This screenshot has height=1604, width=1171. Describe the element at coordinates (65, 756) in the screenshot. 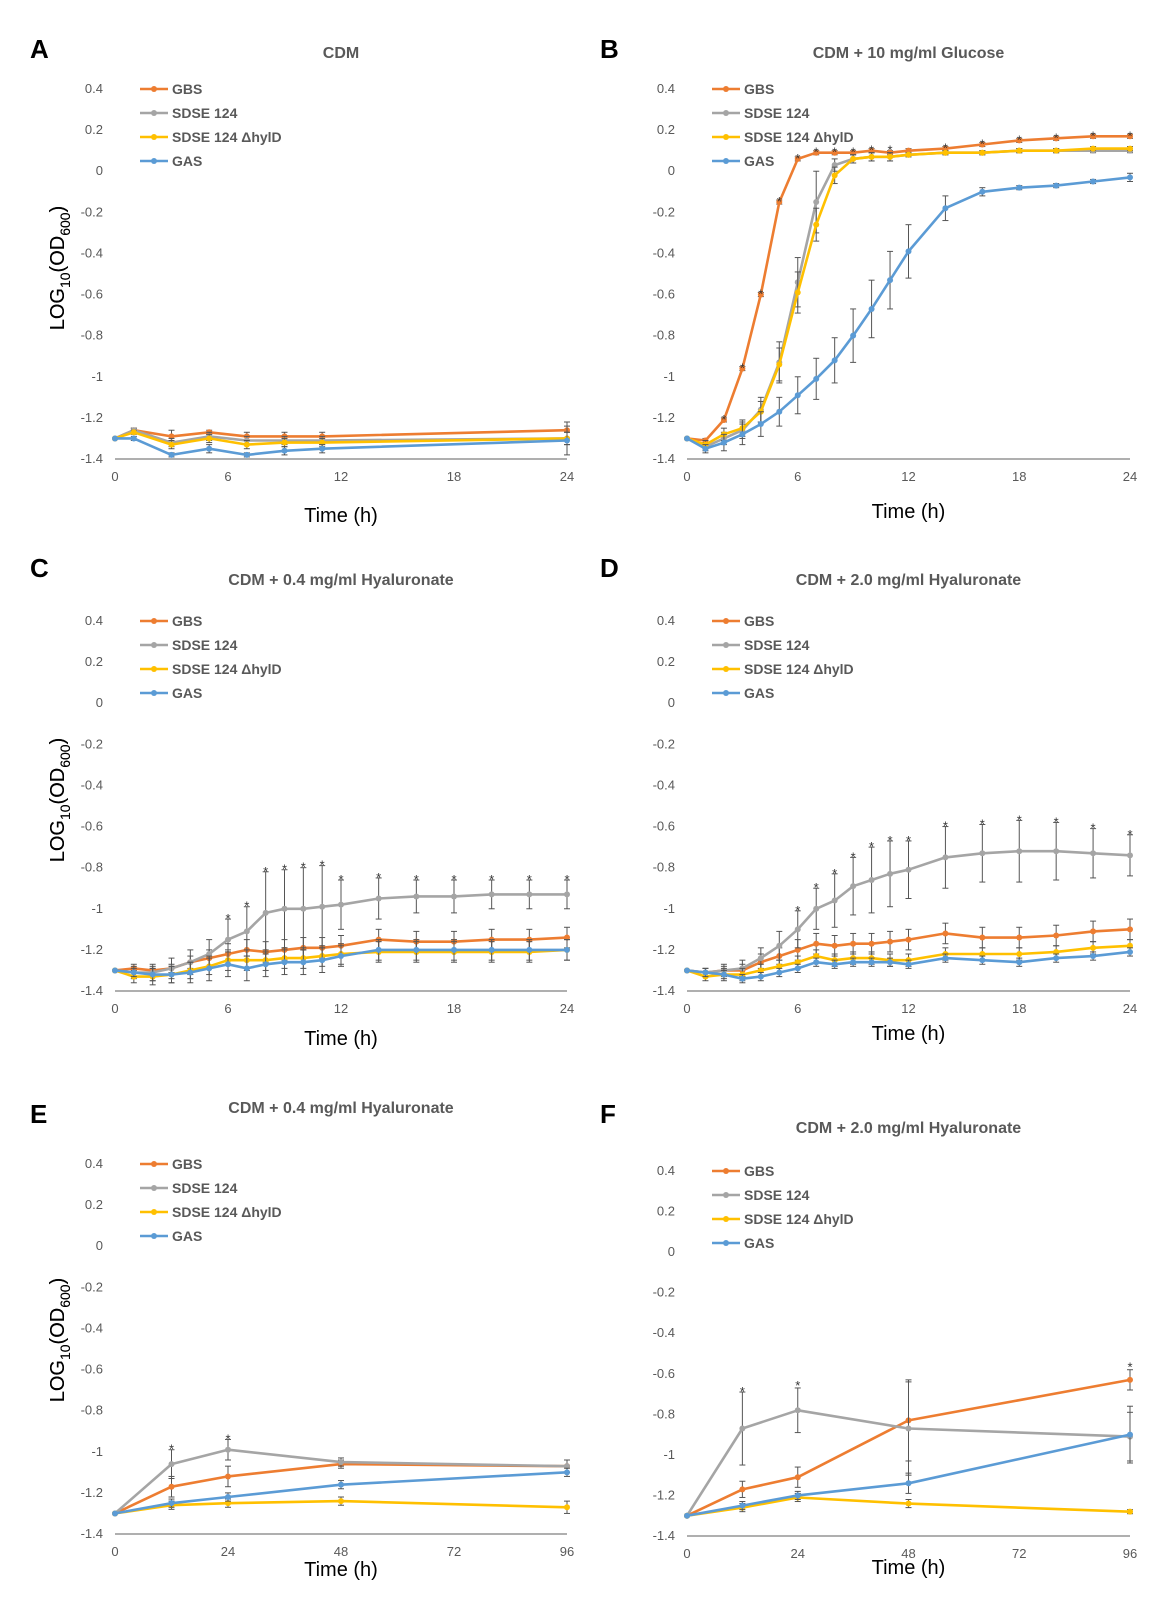

I see `y-axis-title-part: 600` at that location.